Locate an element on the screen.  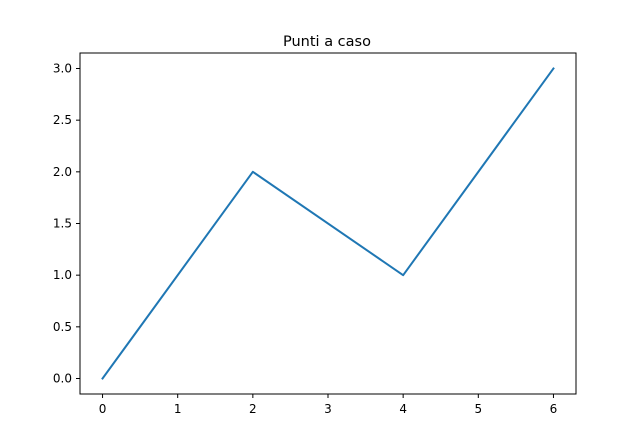
y-tick-label: 2.5 is located at coordinates (62, 120).